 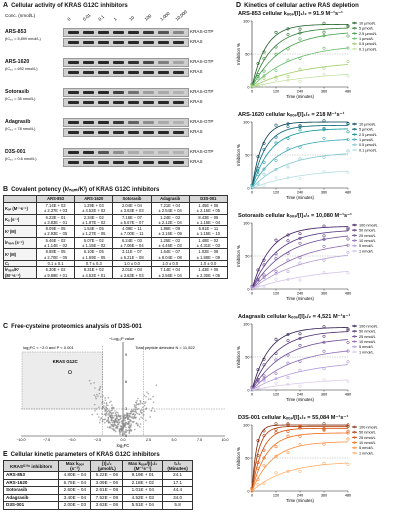 I want to click on row-label: Kᴵ (M), so click(x=20, y=231).